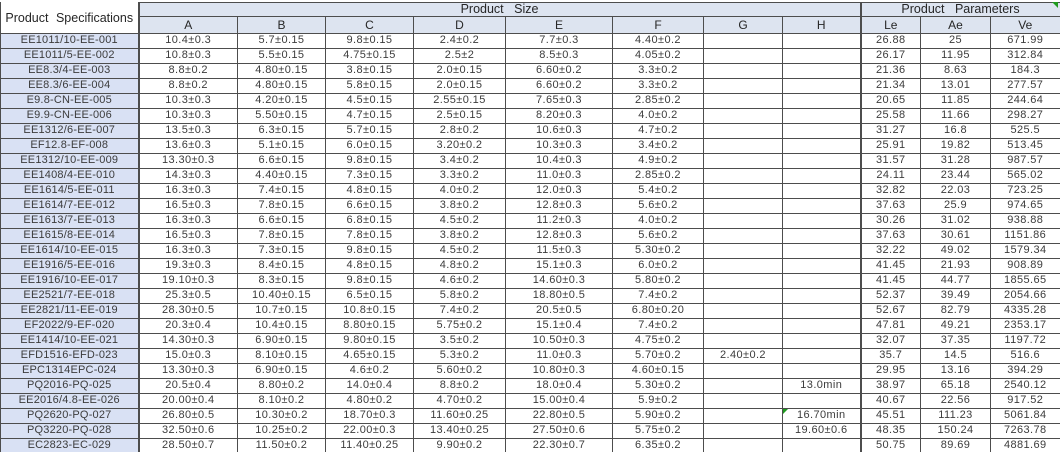  What do you see at coordinates (658, 176) in the screenshot?
I see `cell-F: 2.85±0.2` at bounding box center [658, 176].